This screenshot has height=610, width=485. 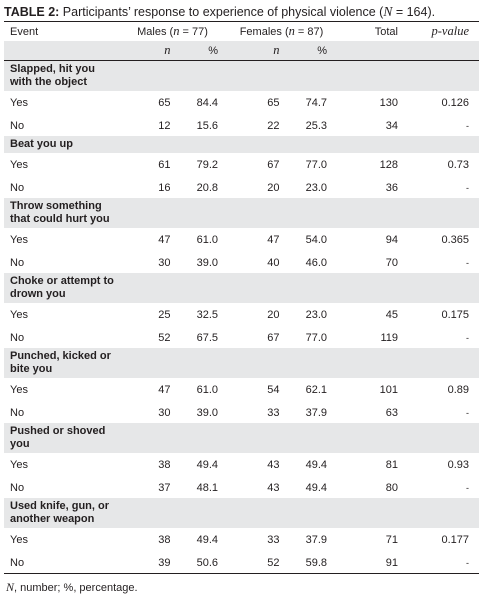 I want to click on event-heading-row: Pushed or shoved you, so click(x=241, y=438).